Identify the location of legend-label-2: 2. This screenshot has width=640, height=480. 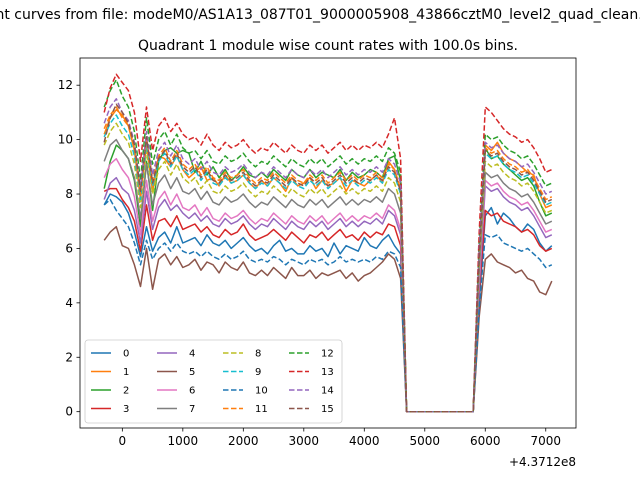
(126, 391).